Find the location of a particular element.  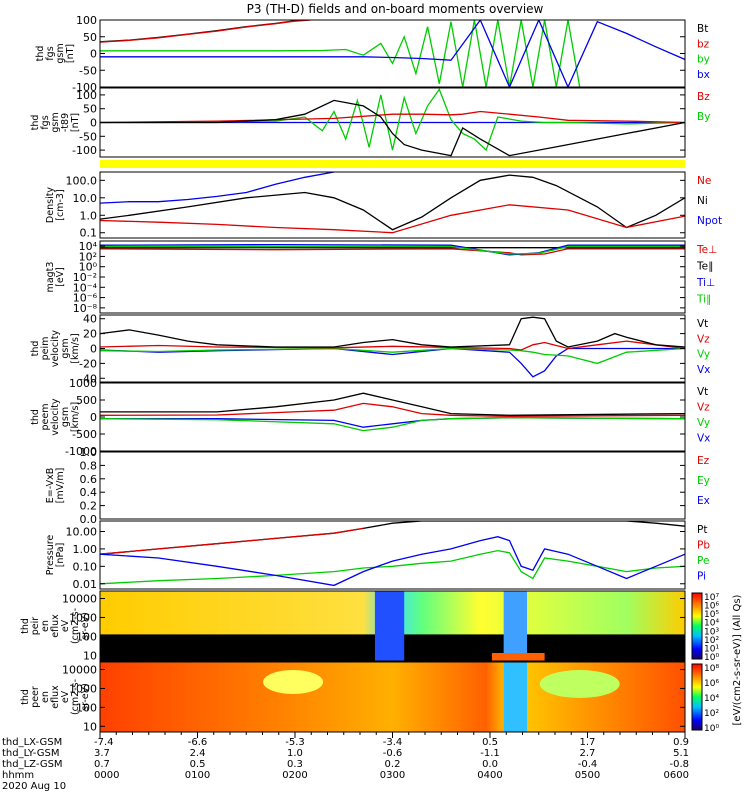

x-tick-value: 0.2 is located at coordinates (393, 764).